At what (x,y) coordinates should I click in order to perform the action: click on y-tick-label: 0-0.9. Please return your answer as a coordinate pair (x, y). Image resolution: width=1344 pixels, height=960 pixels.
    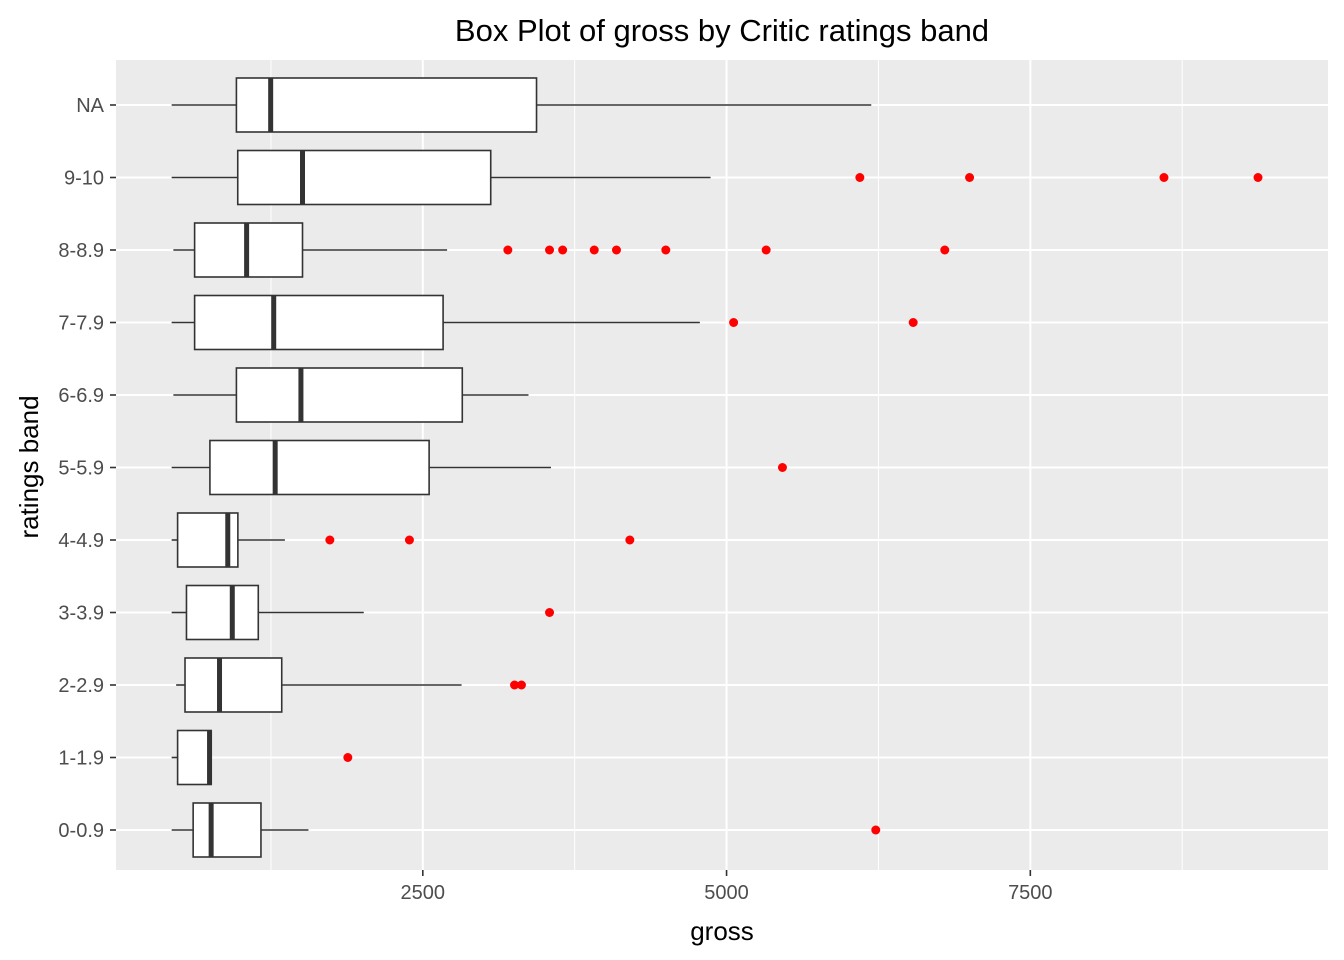
    Looking at the image, I should click on (81, 831).